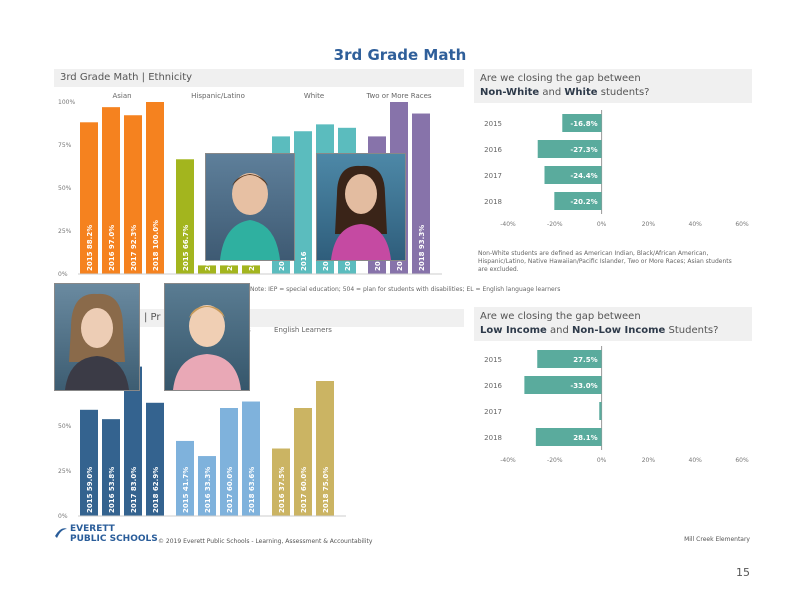 The image size is (800, 600). What do you see at coordinates (348, 261) in the screenshot?
I see `bar-label: 2018` at bounding box center [348, 261].